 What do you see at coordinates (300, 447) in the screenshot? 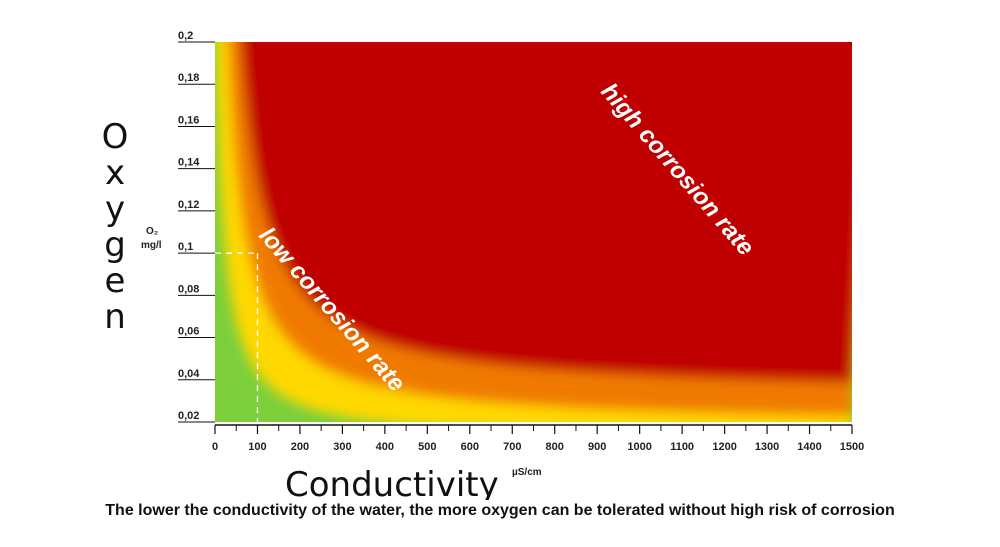
I see `x-tick-label: 200` at bounding box center [300, 447].